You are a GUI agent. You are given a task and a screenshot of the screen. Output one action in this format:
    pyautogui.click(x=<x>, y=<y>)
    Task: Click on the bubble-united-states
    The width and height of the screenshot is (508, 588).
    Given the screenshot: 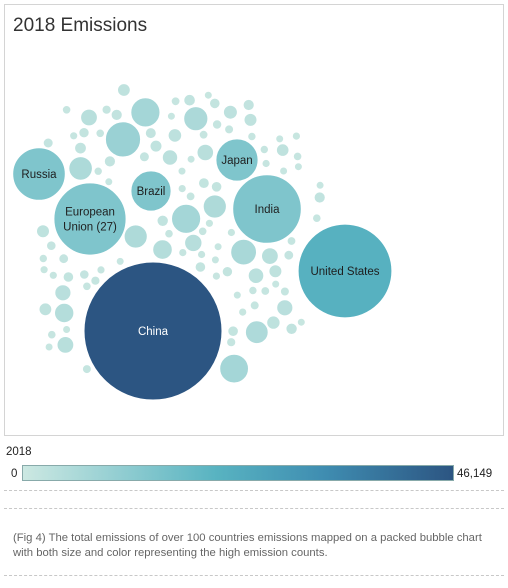 What is the action you would take?
    pyautogui.click(x=345, y=271)
    